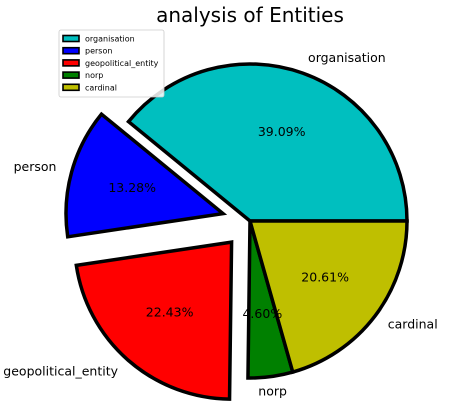  Describe the element at coordinates (98, 51) in the screenshot. I see `legend-label-person: person` at that location.